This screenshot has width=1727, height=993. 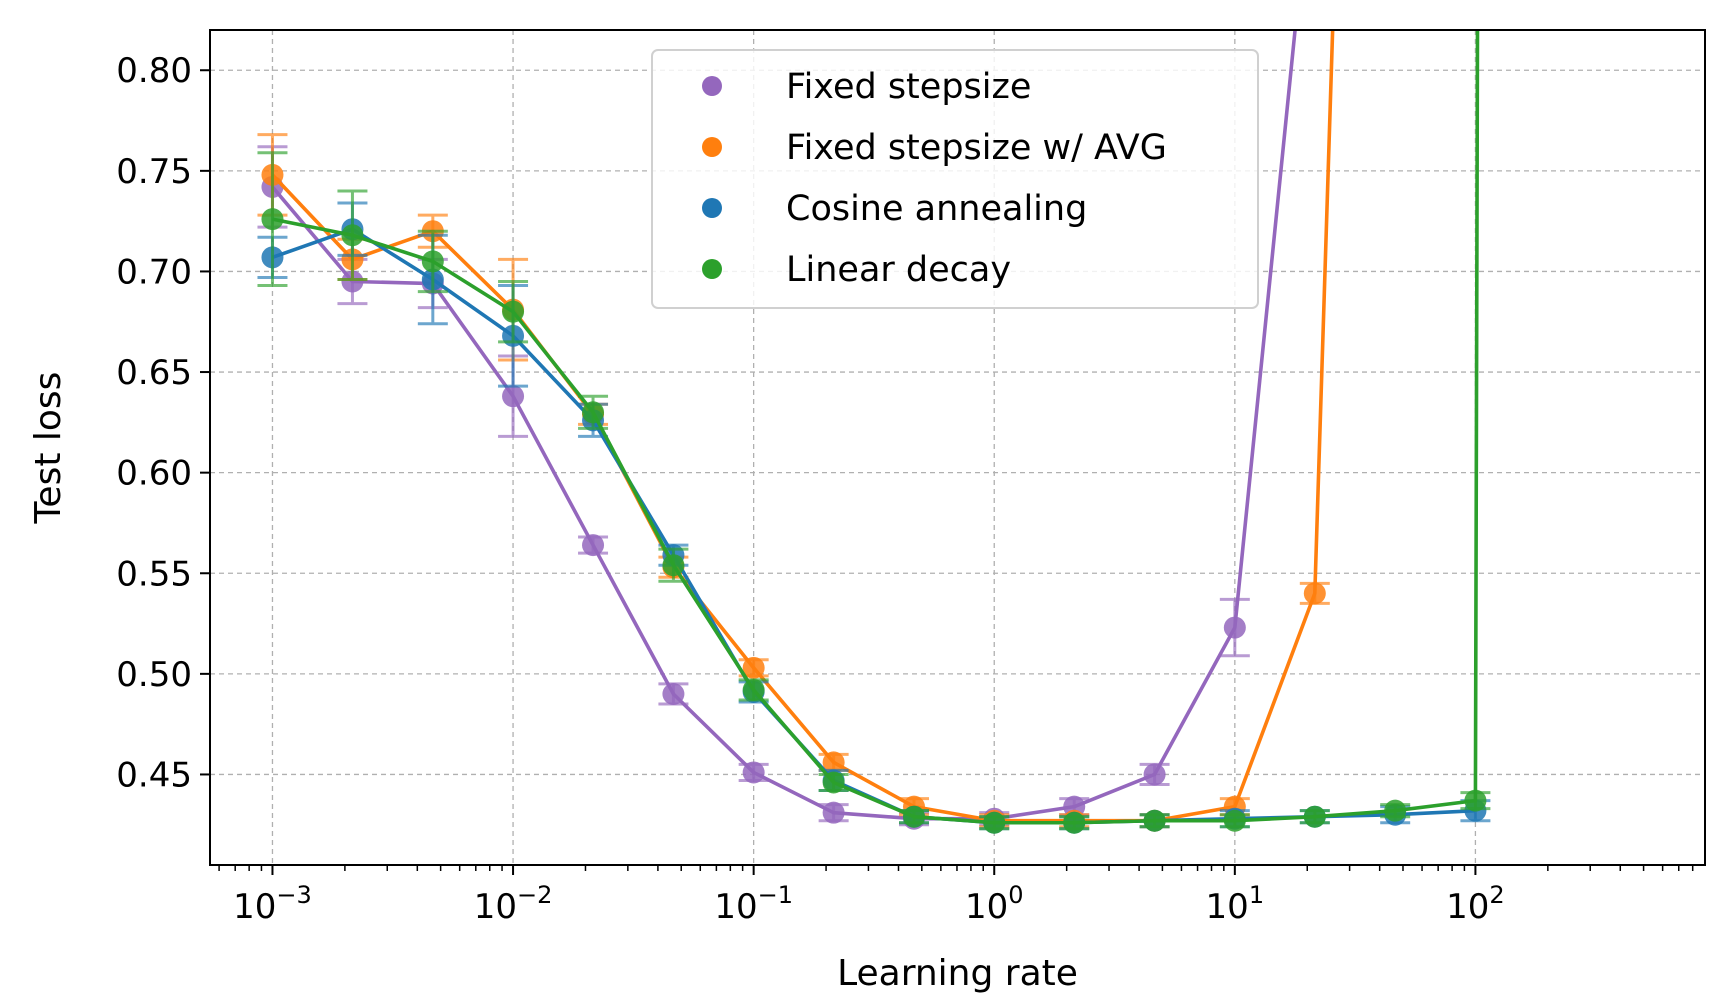 I want to click on x-tick-label: 10⁰, so click(x=994, y=904).